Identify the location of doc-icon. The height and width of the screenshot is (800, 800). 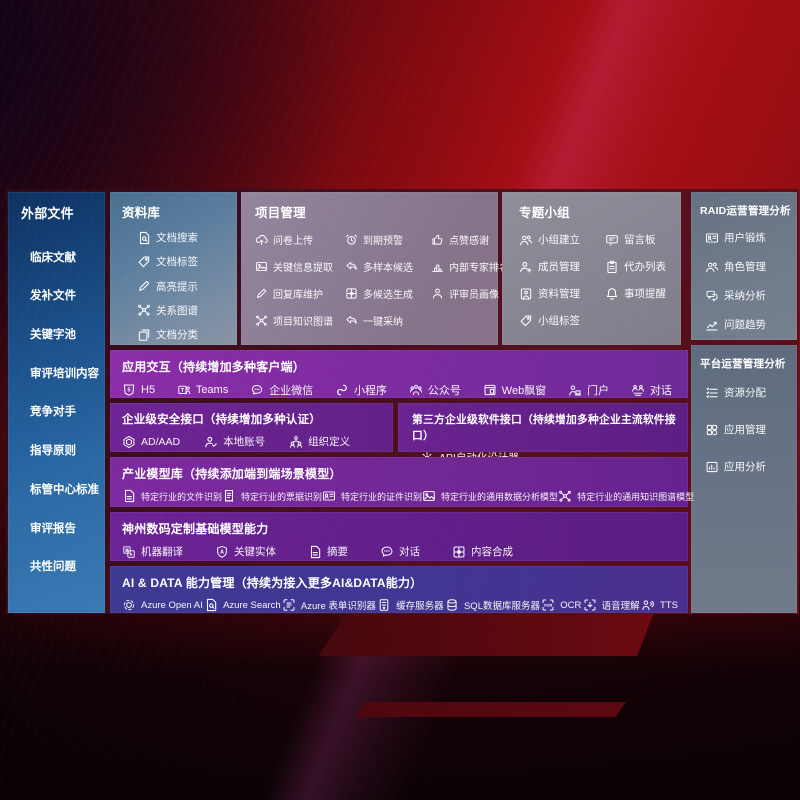
(315, 552).